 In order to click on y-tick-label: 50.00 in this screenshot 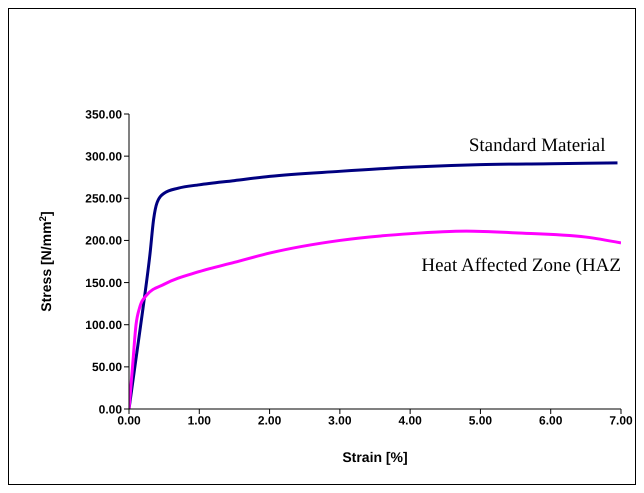, I will do `click(107, 367)`.